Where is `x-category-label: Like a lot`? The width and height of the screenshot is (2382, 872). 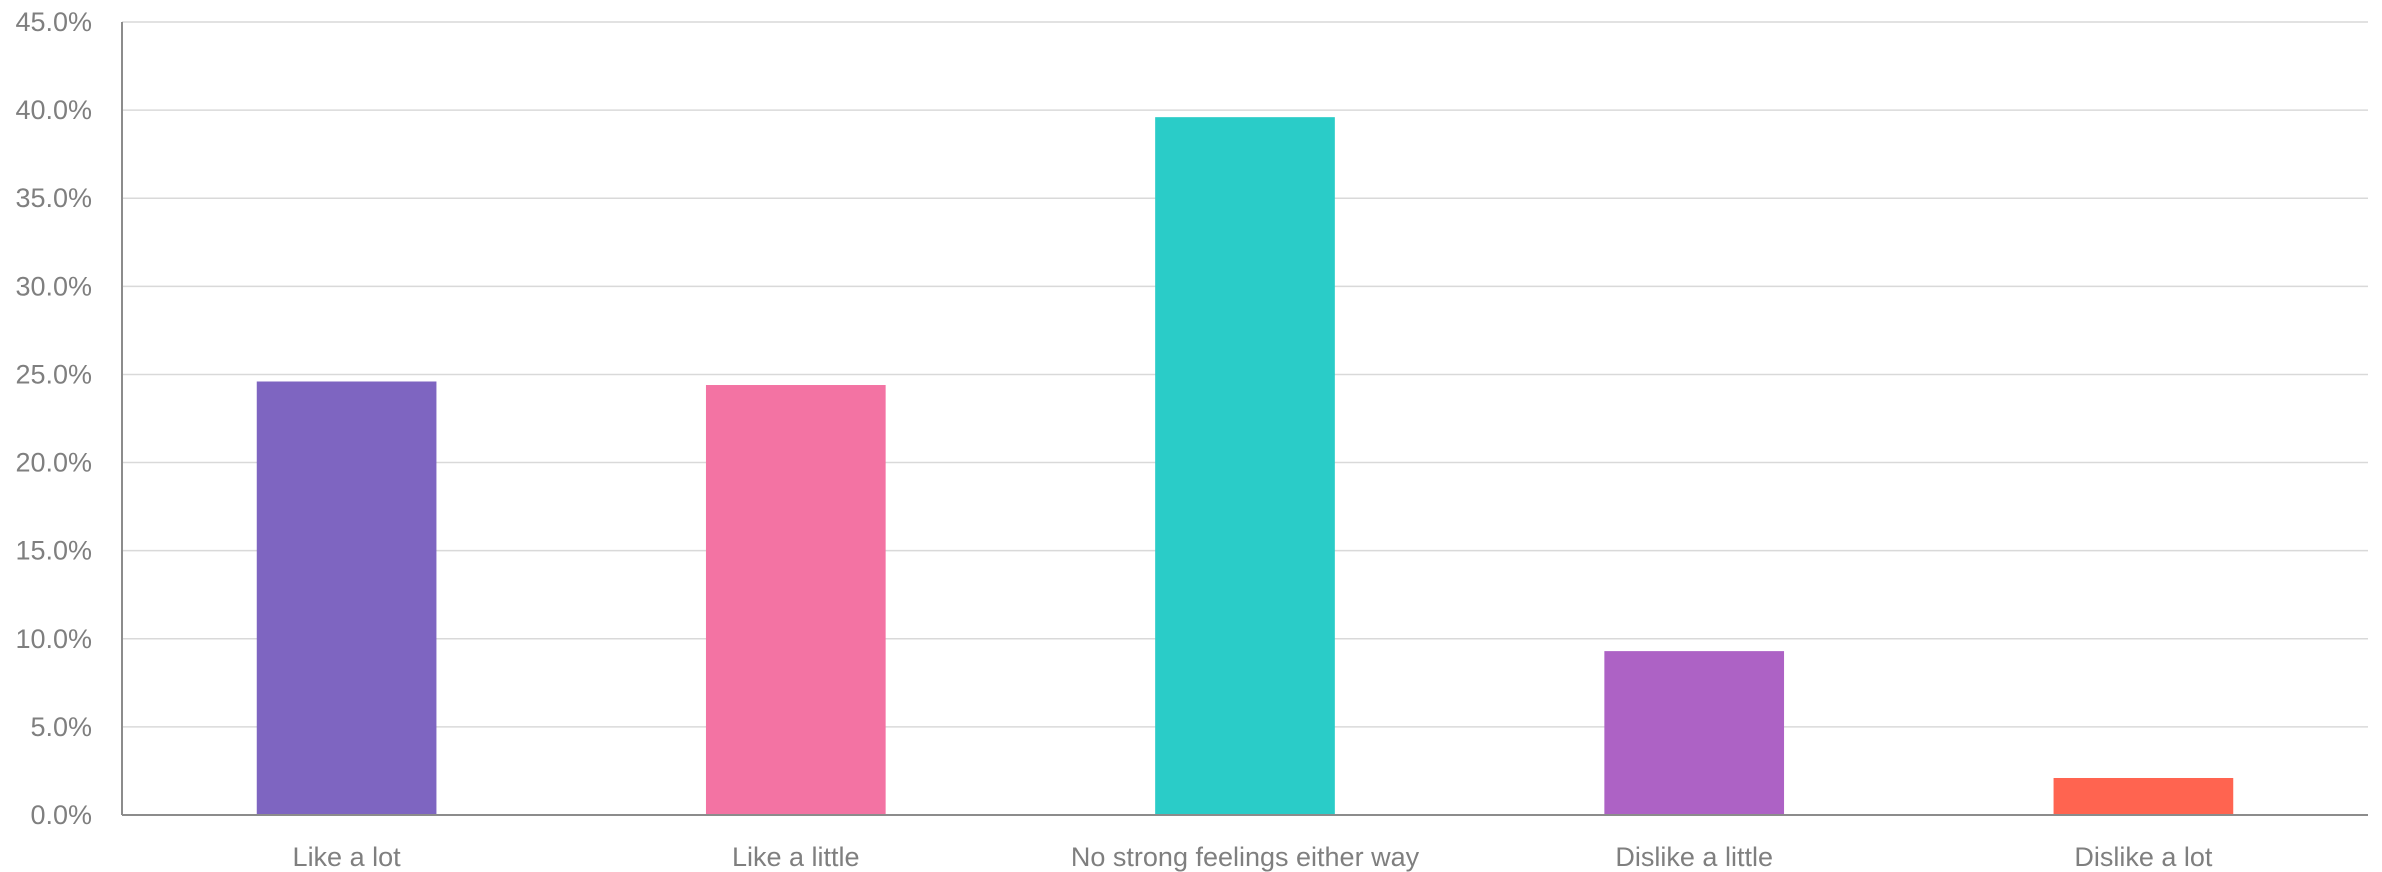 x-category-label: Like a lot is located at coordinates (347, 857).